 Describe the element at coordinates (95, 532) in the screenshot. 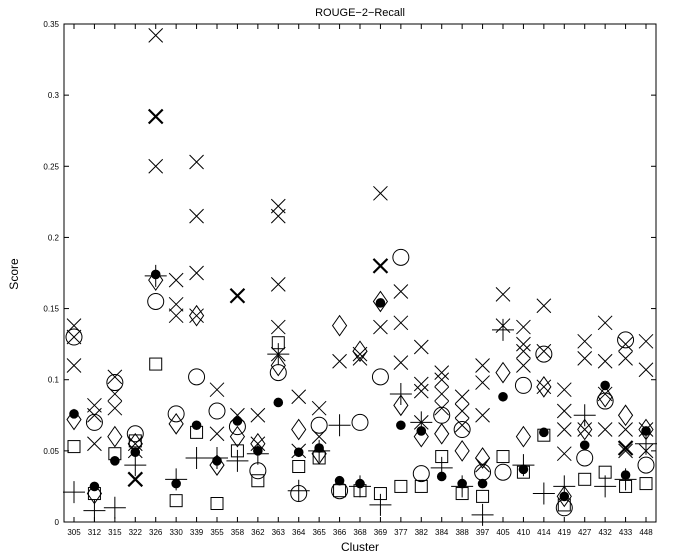

I see `x-tick-label: 312` at that location.